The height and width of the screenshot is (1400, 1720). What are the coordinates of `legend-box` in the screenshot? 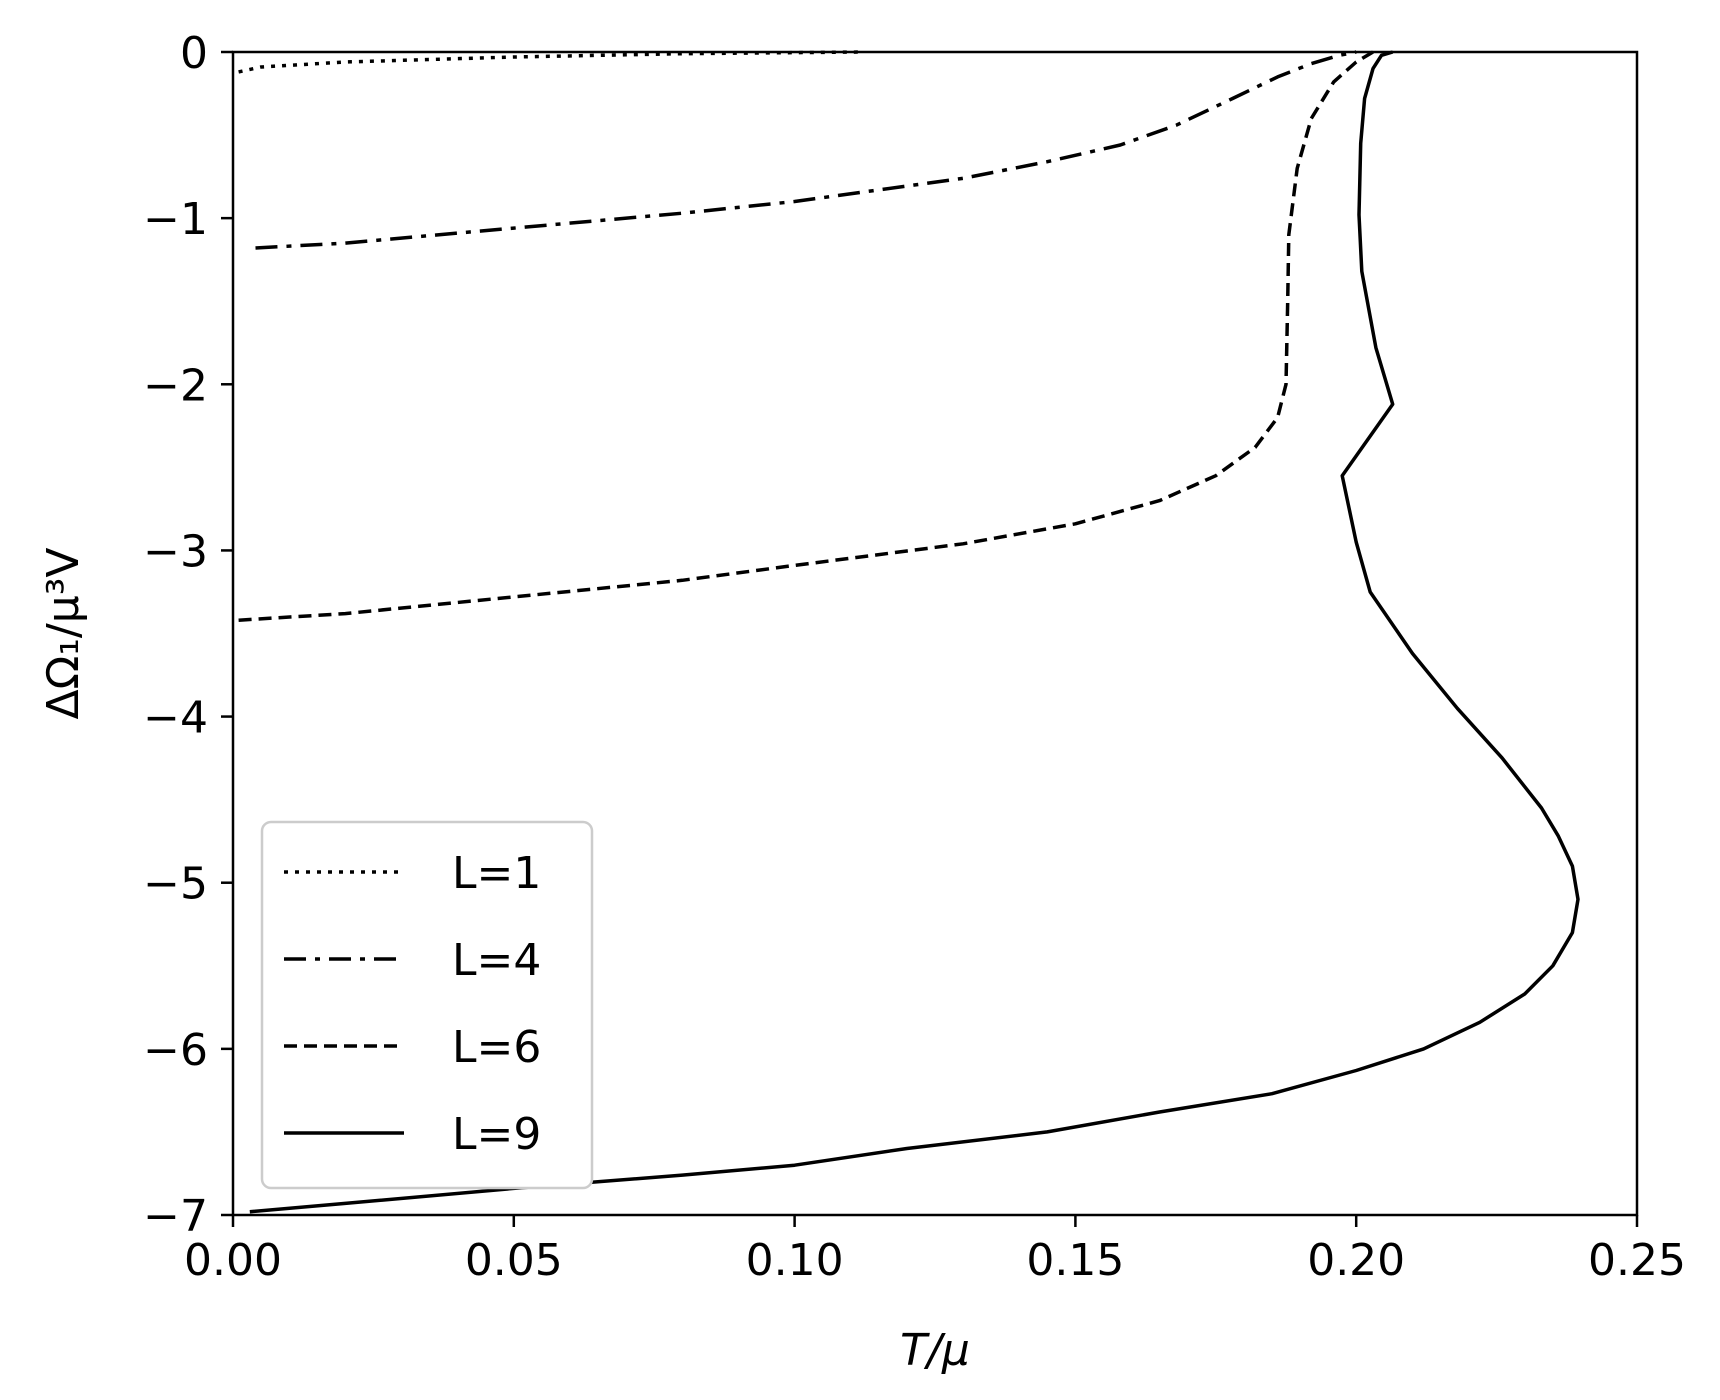 It's located at (427, 1005).